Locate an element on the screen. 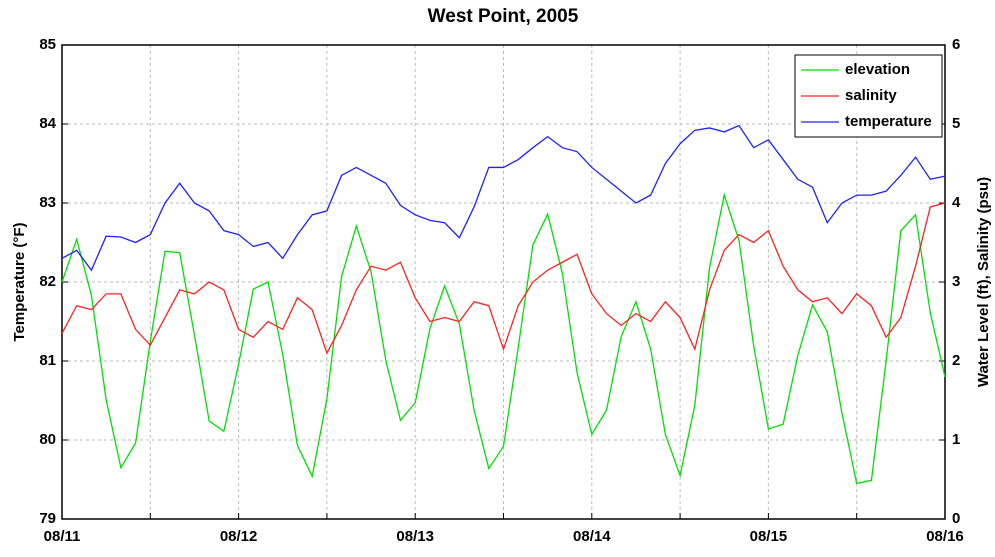 This screenshot has height=557, width=995. y-tick-label: 79 is located at coordinates (47, 518).